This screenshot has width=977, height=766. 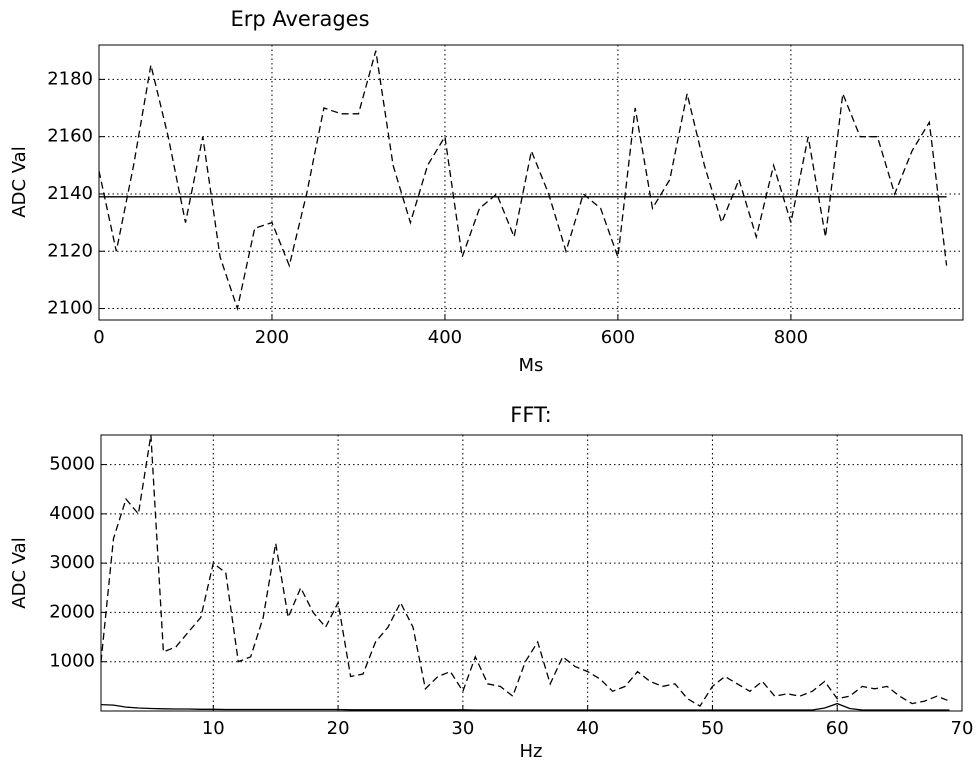 What do you see at coordinates (618, 337) in the screenshot?
I see `x-tick-label: 600` at bounding box center [618, 337].